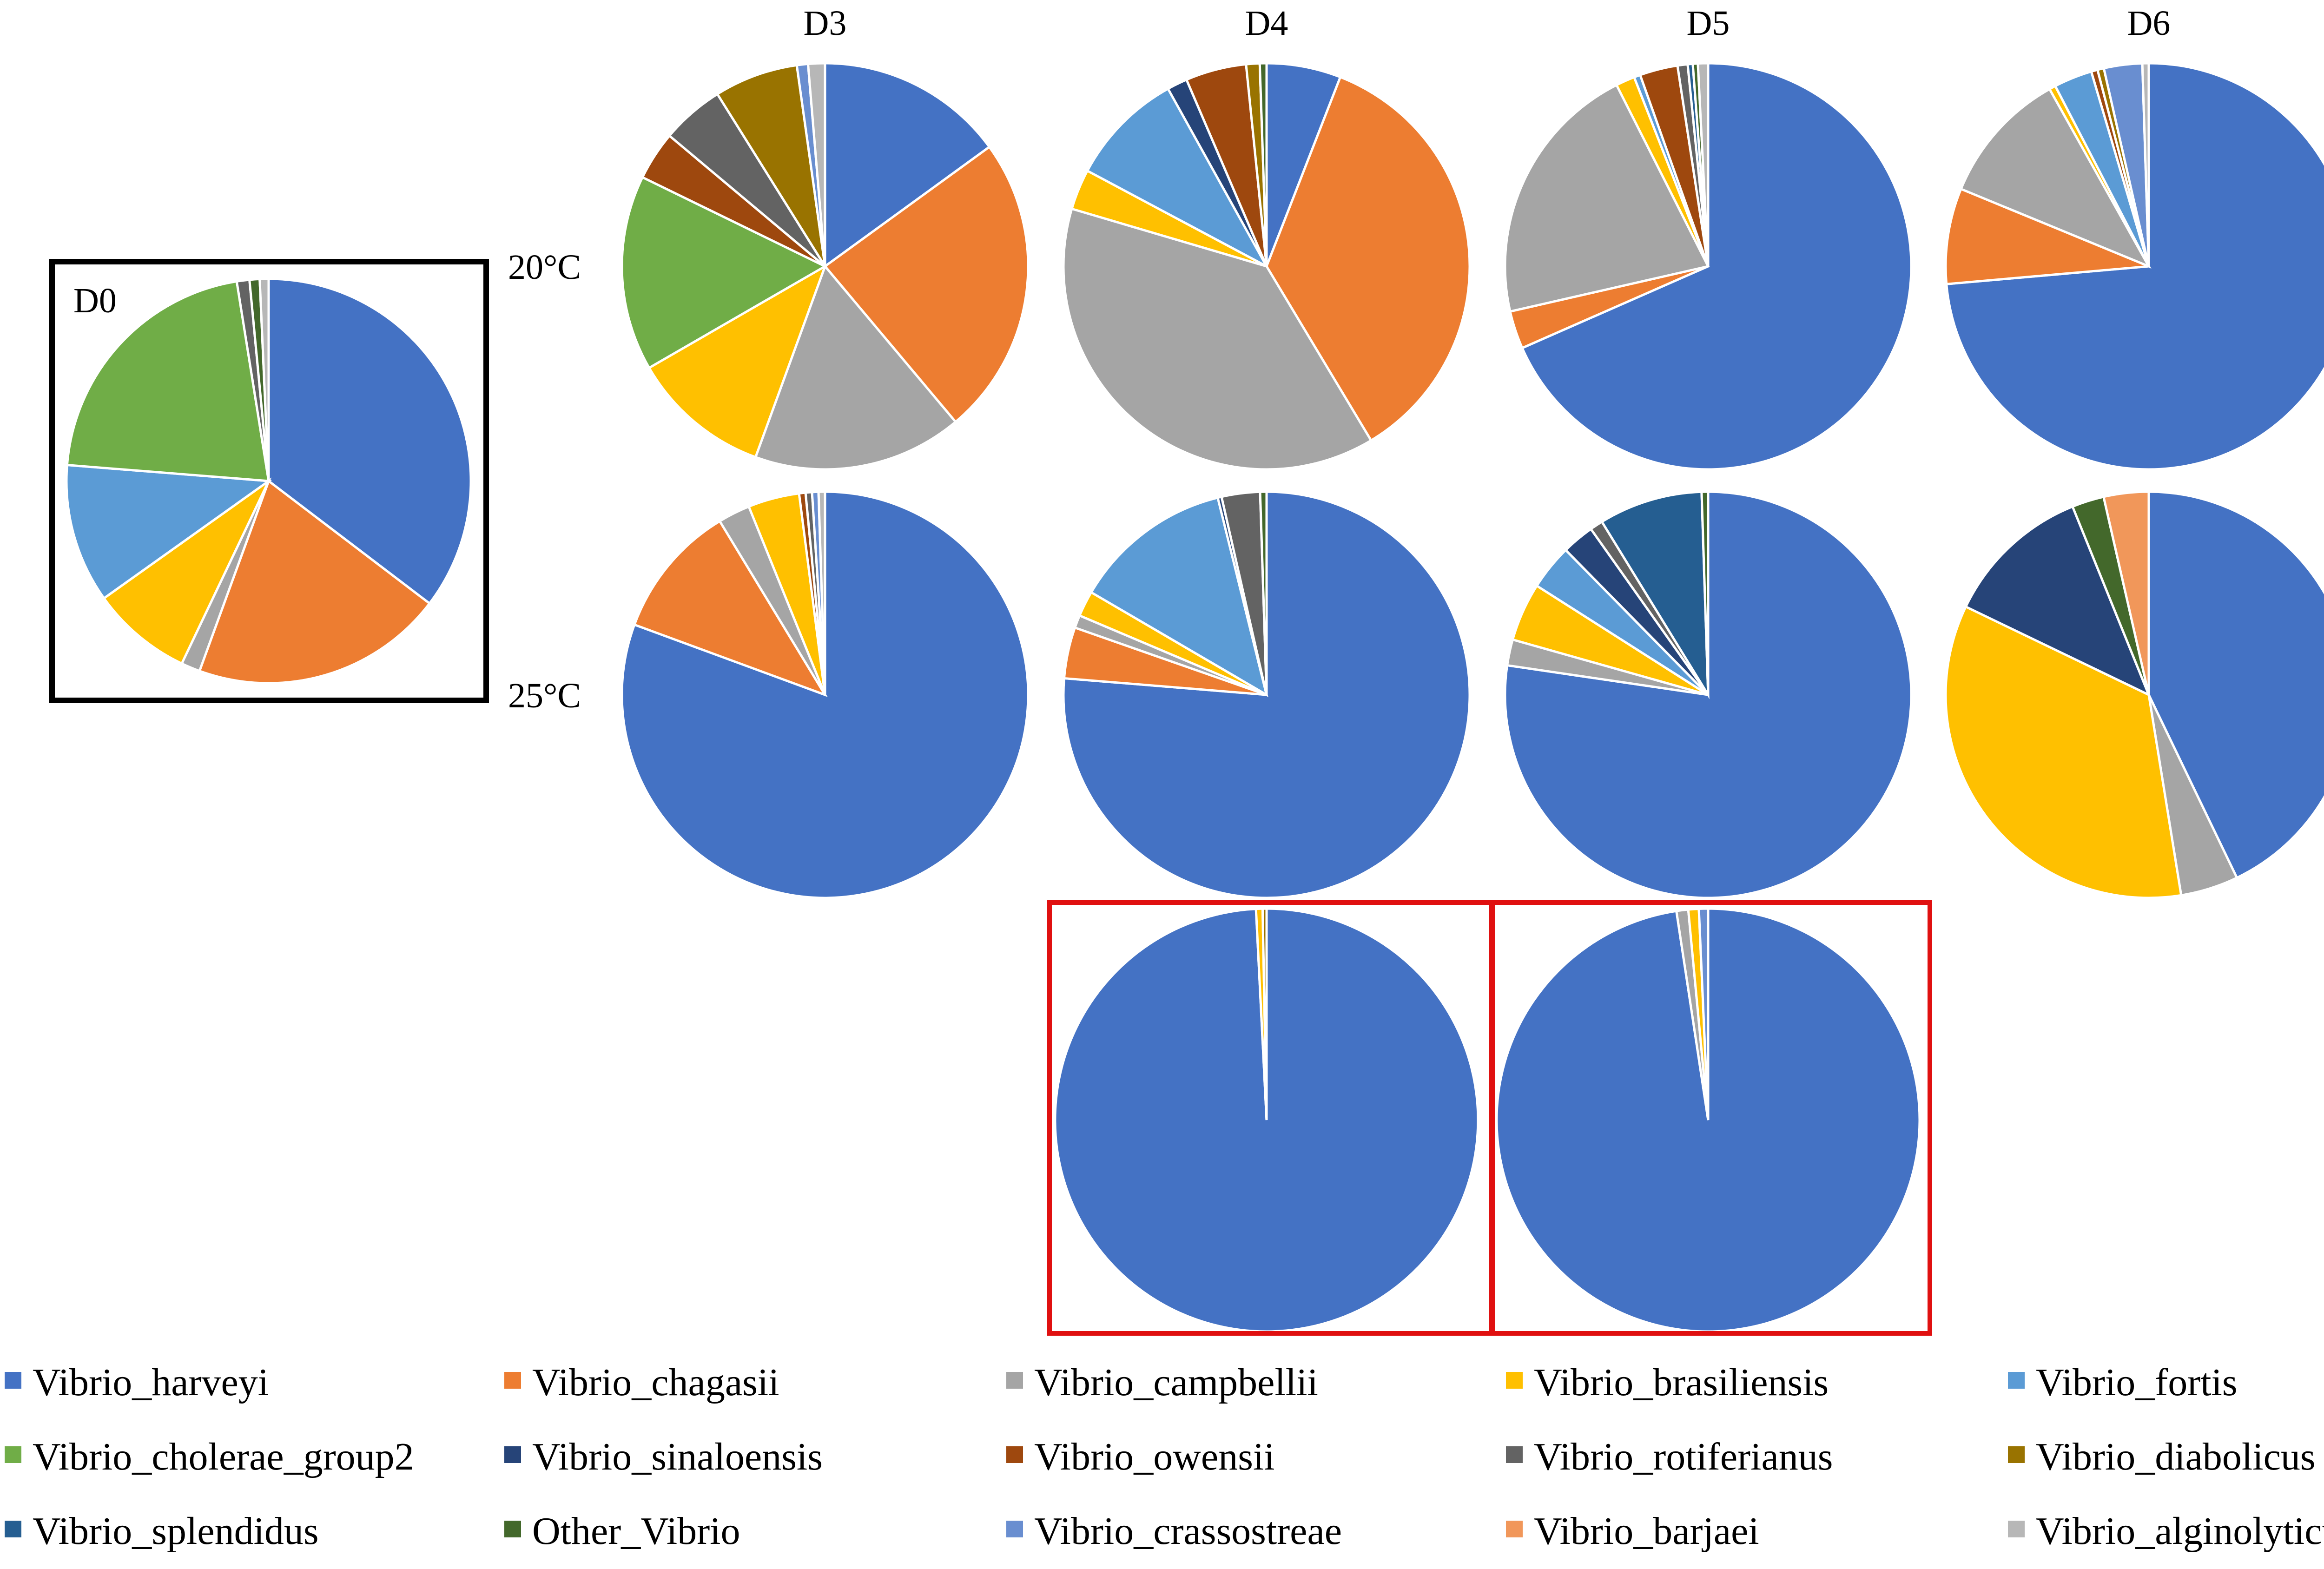 The height and width of the screenshot is (1569, 2324). I want to click on slice-d4-20-other-vibrio, so click(1263, 164).